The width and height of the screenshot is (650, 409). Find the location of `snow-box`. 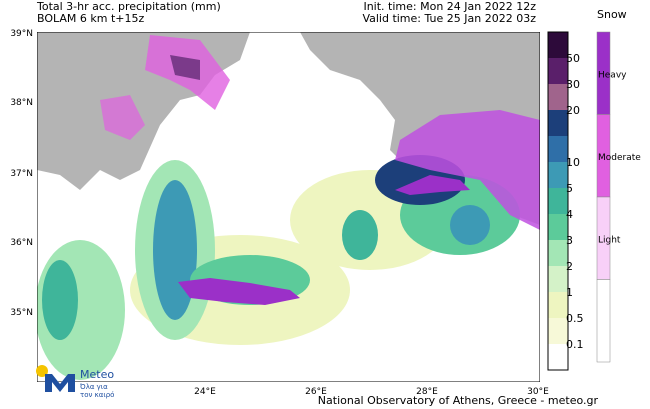

snow-box is located at coordinates (603, 321).